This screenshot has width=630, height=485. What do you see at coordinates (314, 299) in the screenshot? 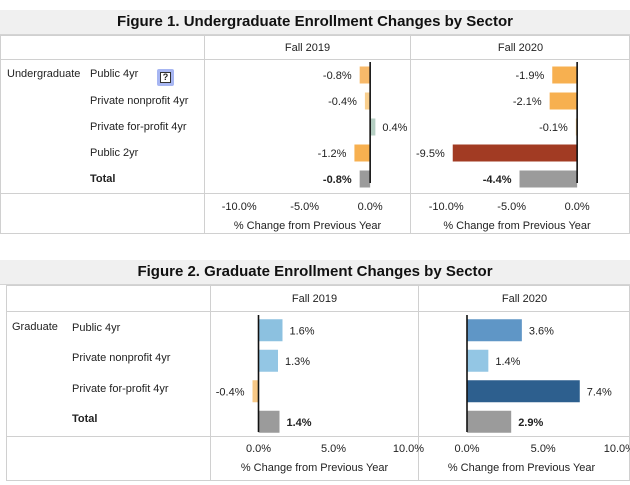
I see `figure-2-panel-title-fall-2019: Fall 2019` at bounding box center [314, 299].